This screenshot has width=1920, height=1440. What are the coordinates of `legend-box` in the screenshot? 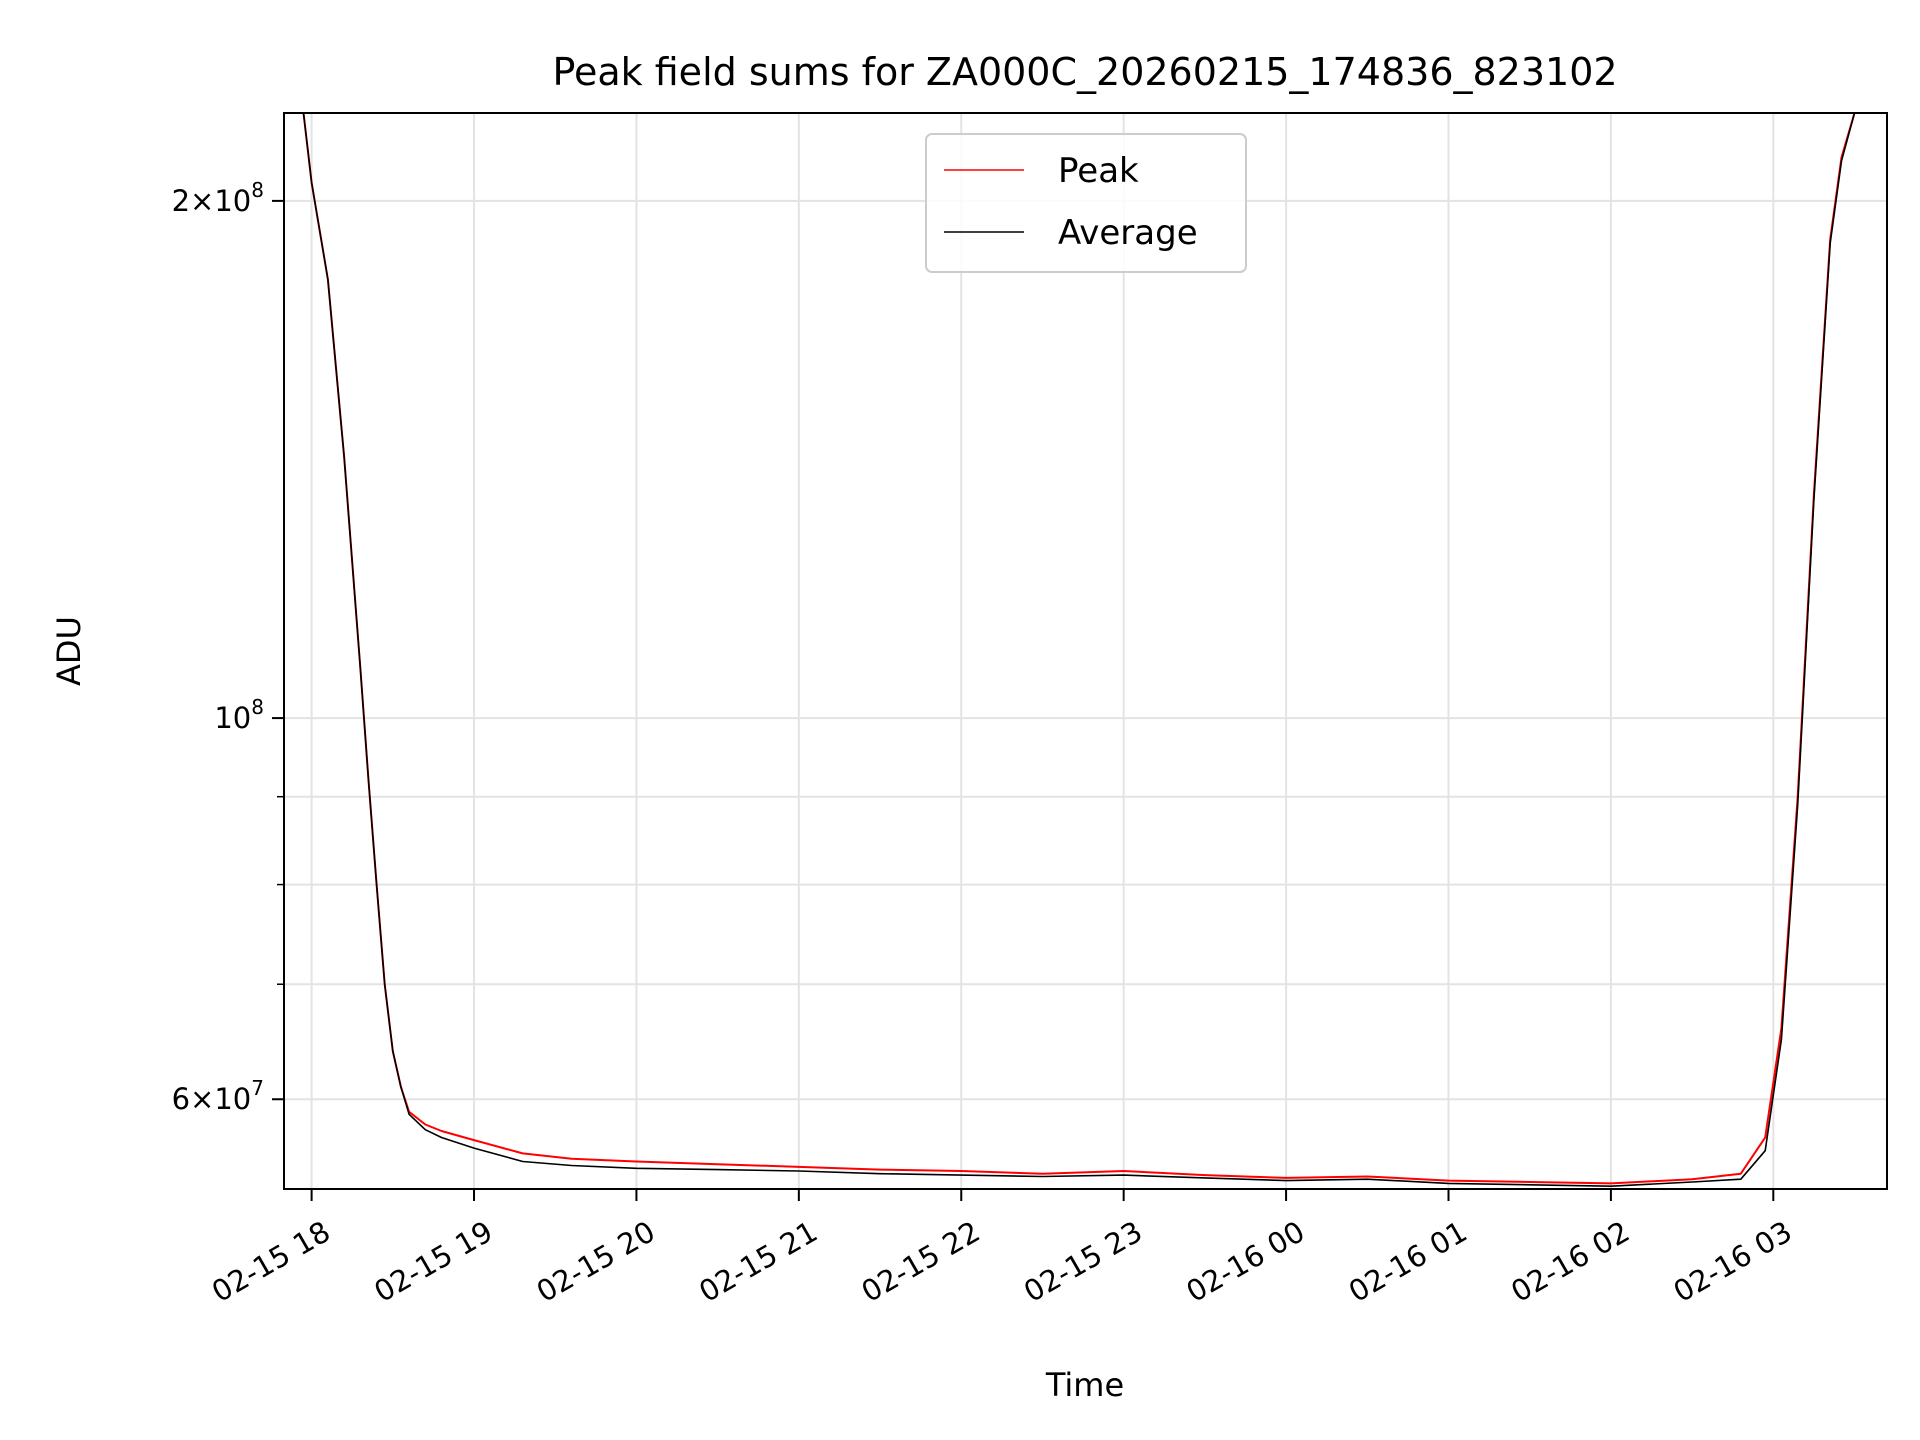 It's located at (1086, 203).